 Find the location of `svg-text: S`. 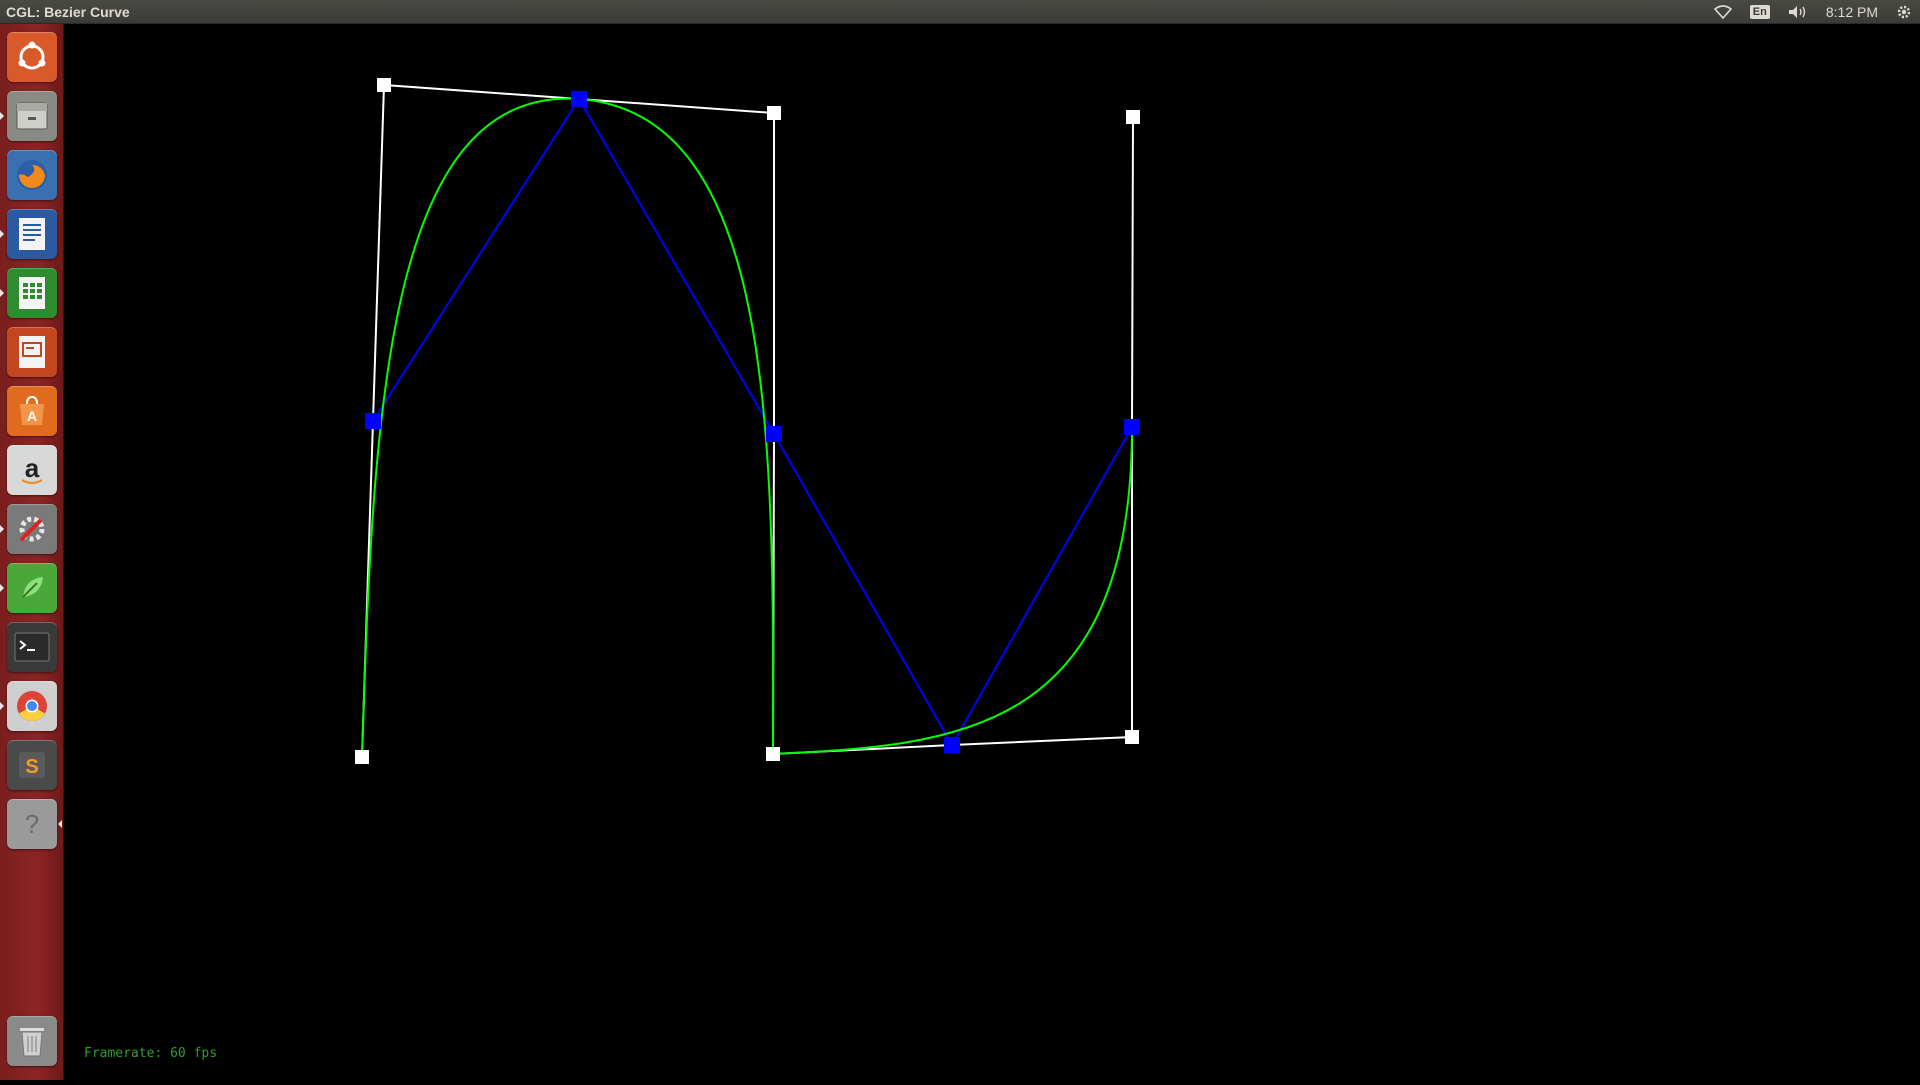

svg-text: S is located at coordinates (31, 767).